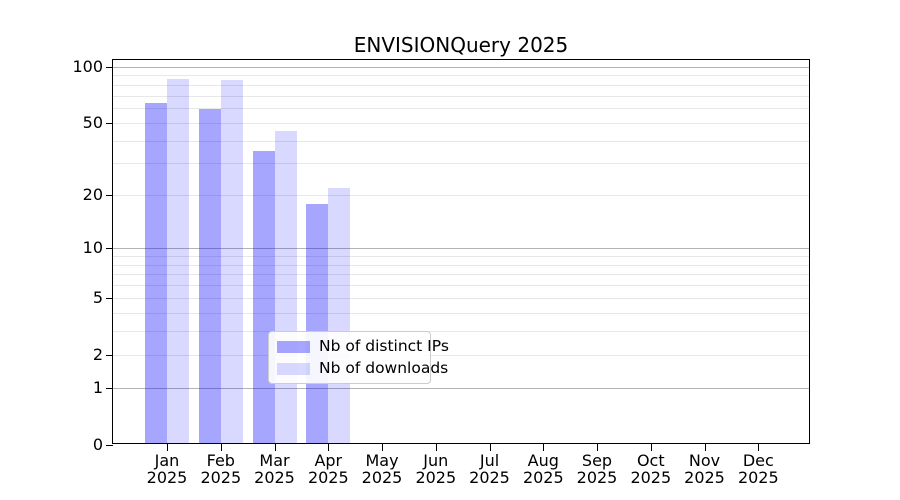 This screenshot has width=900, height=500. Describe the element at coordinates (293, 346) in the screenshot. I see `legend-swatch-distinct-ips` at that location.